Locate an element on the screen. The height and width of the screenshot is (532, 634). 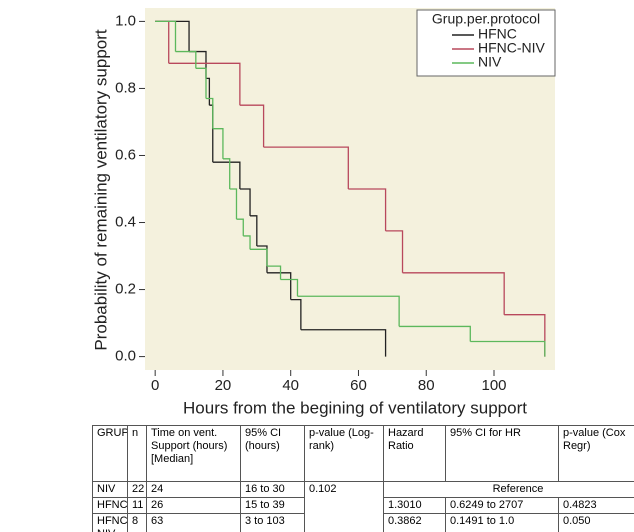
y-tick-label: 0.0 is located at coordinates (125, 356).